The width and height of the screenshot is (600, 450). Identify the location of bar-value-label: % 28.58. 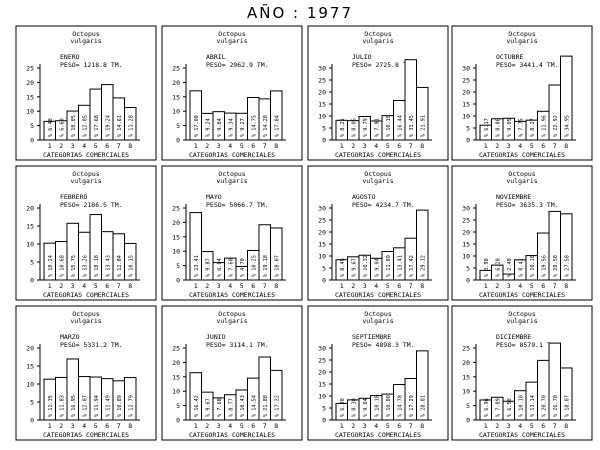
(556, 266).